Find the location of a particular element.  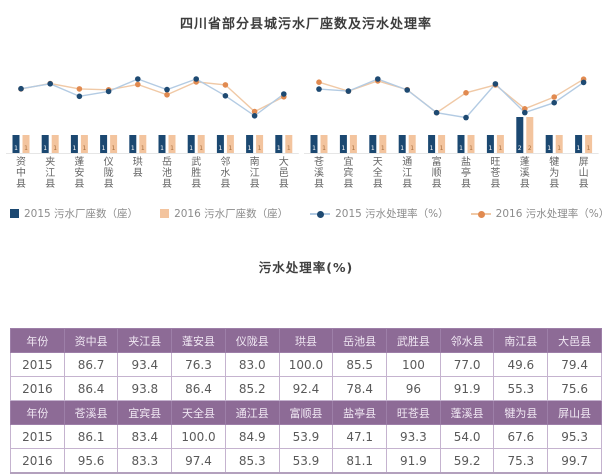

category-label: 珙县 is located at coordinates (138, 167).